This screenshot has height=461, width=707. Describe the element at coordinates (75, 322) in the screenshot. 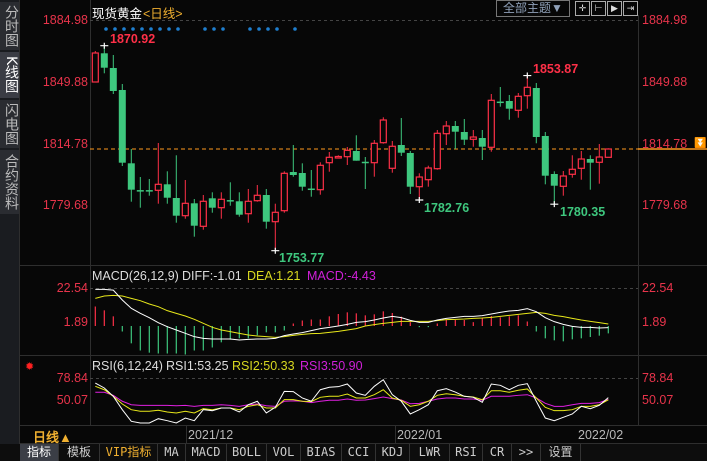

I see `macd-tick-left: 1.89` at that location.